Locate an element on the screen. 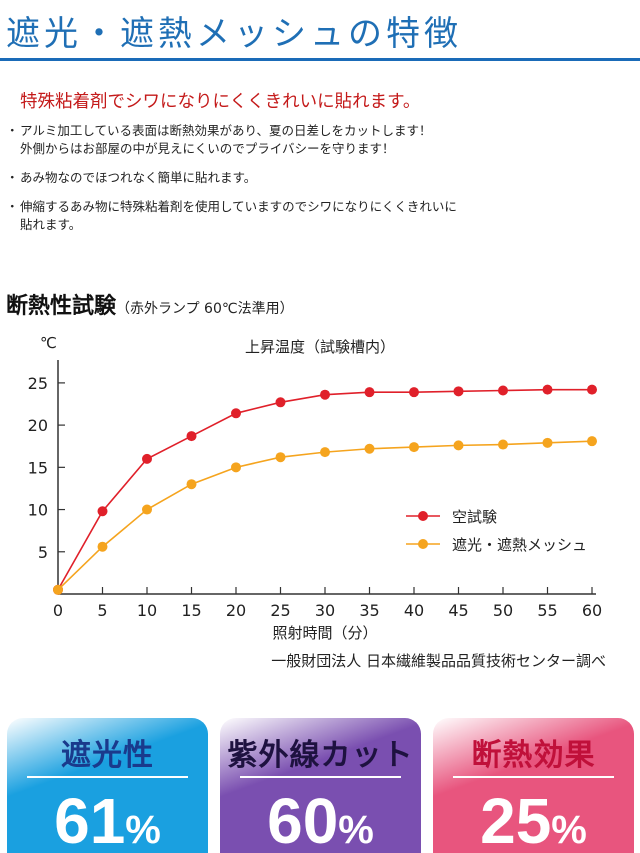 The image size is (640, 853). badge-heat-insulation: 断熱効果 25% is located at coordinates (533, 785).